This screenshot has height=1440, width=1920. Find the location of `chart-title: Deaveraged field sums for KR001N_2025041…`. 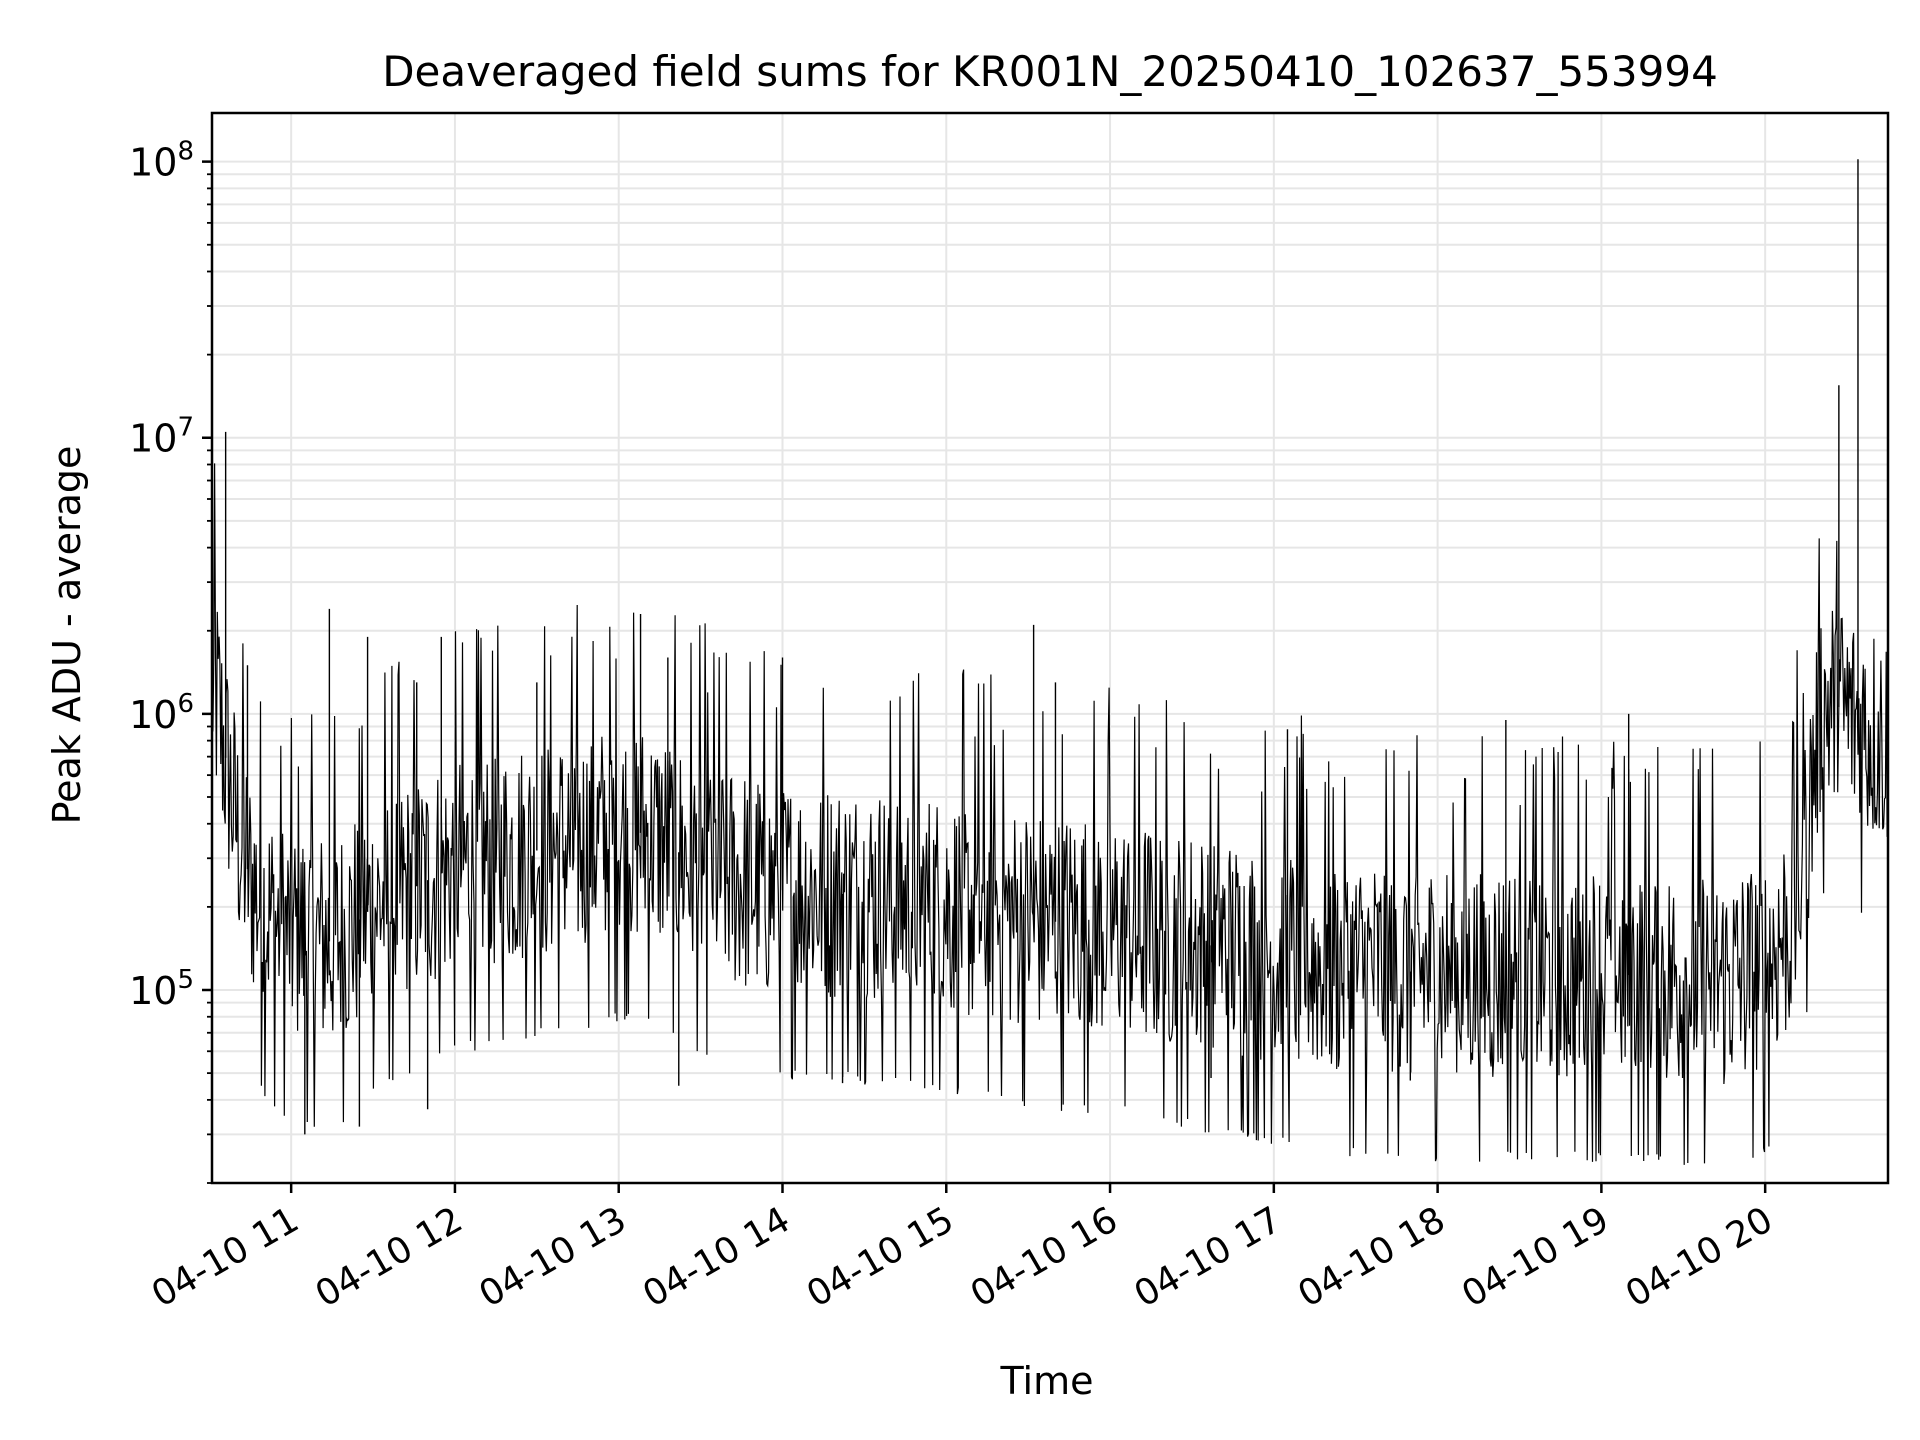

chart-title: Deaveraged field sums for KR001N_2025041… is located at coordinates (1050, 71).